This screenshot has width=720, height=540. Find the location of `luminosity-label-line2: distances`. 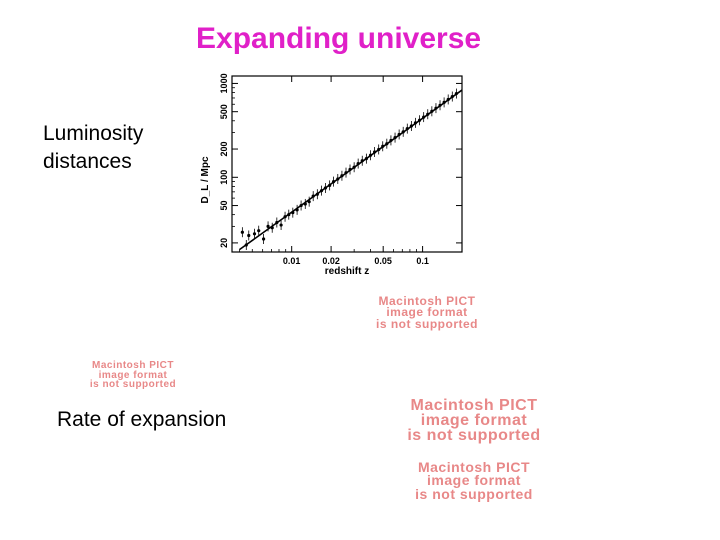

luminosity-label-line2: distances is located at coordinates (87, 161).